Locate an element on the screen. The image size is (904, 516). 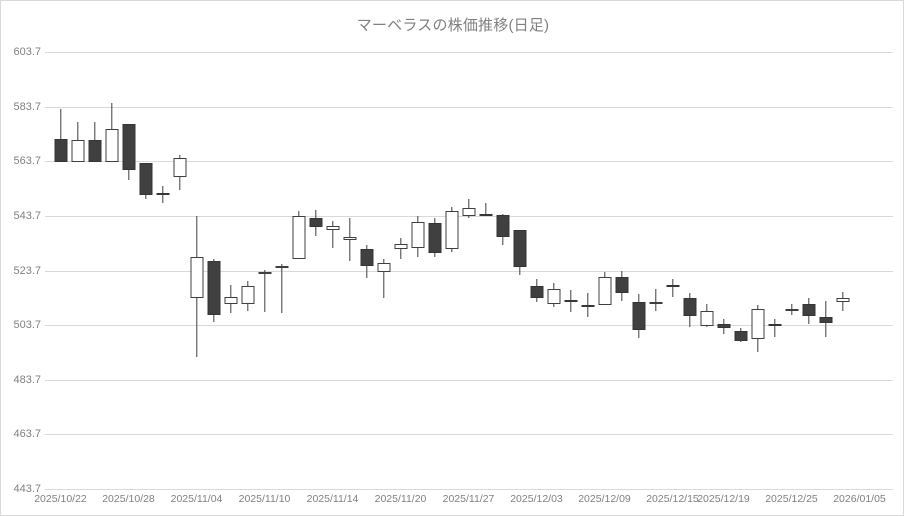
chart-title: マーベラスの株価推移(日足) is located at coordinates (453, 25).